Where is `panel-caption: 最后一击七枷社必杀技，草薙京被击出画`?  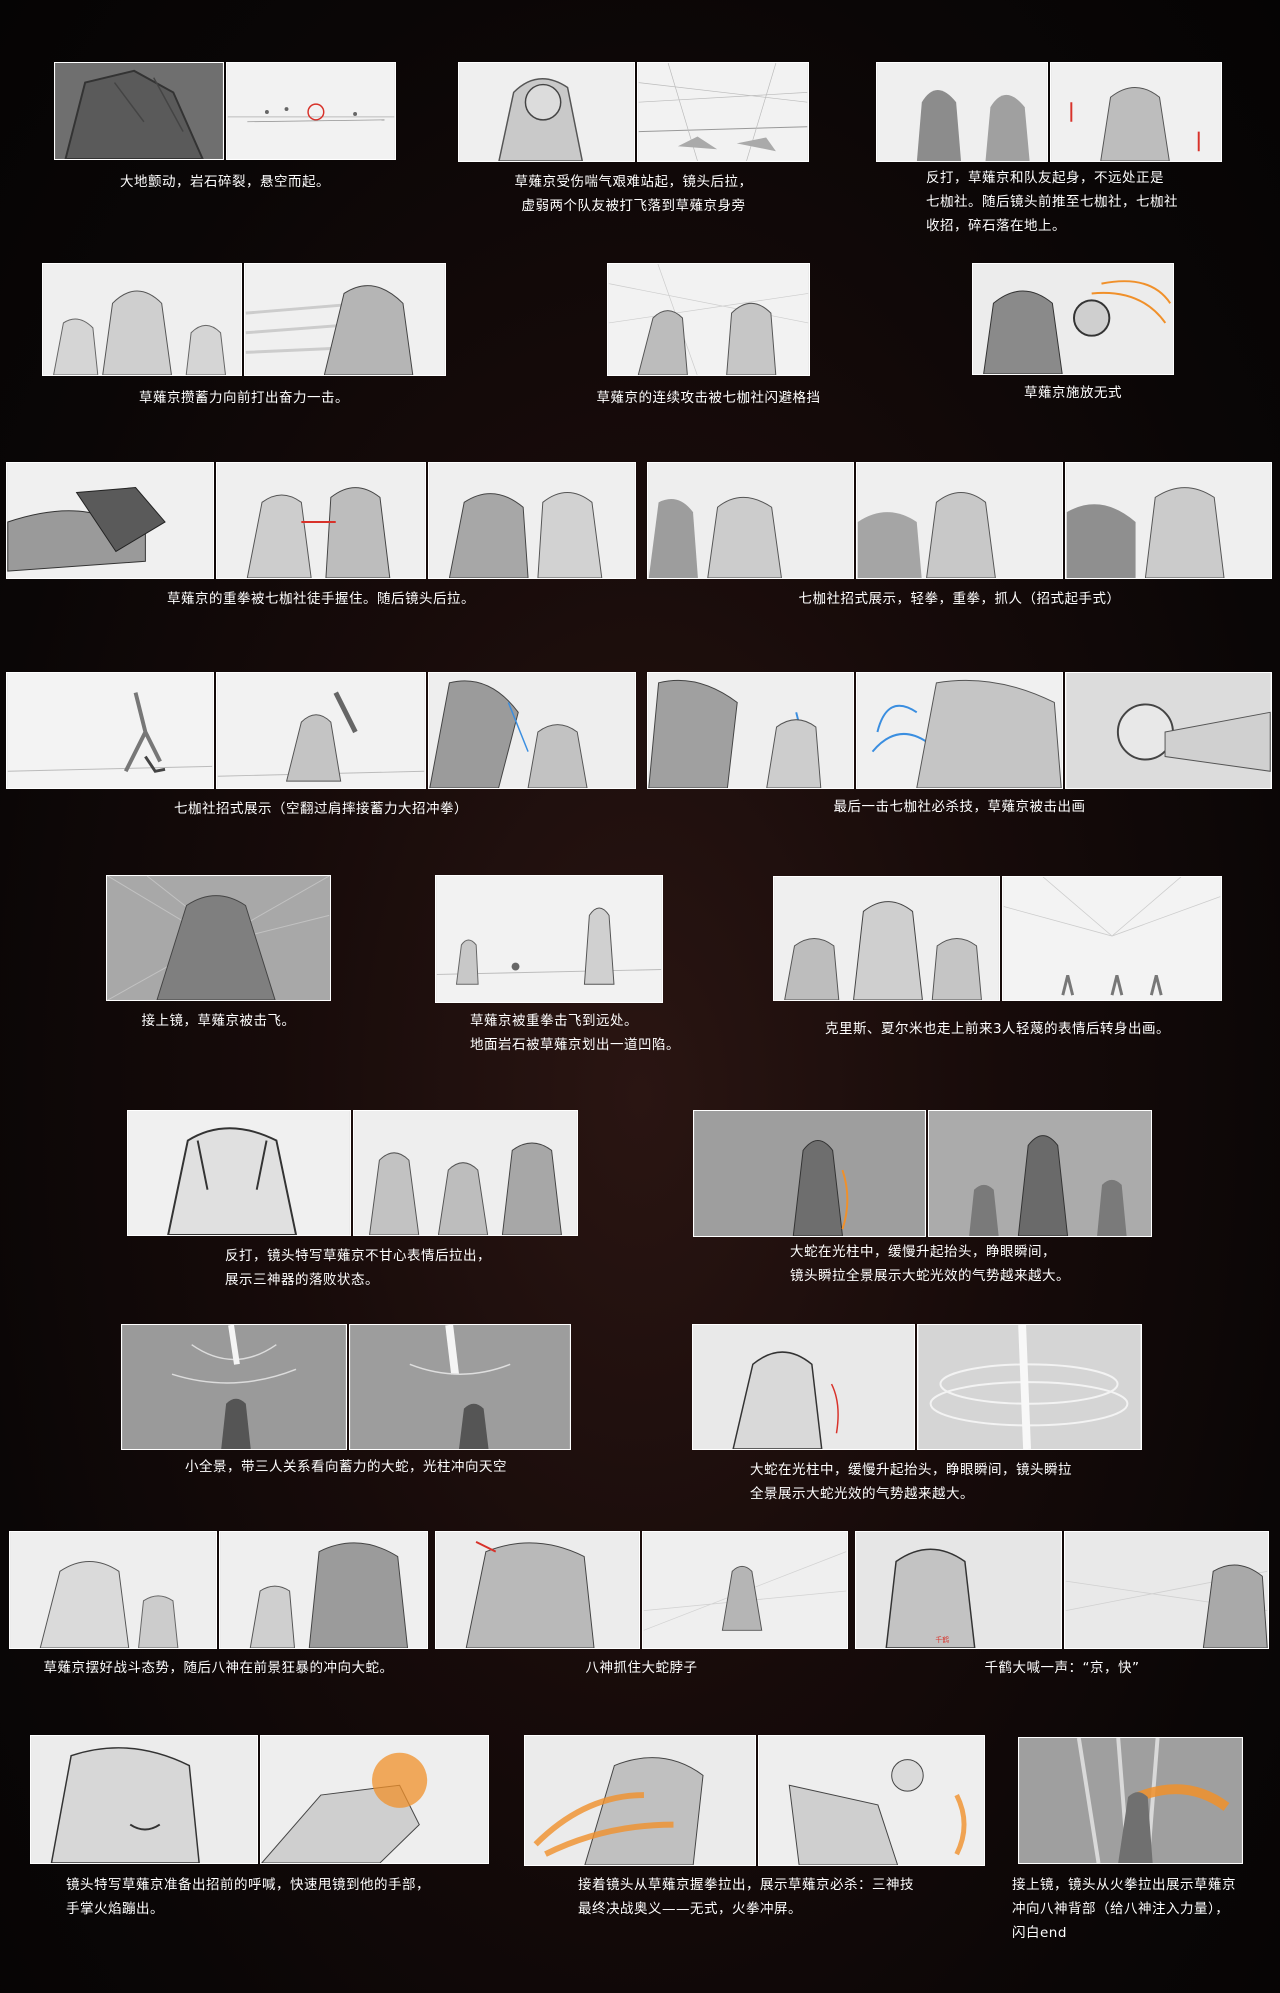 panel-caption: 最后一击七枷社必杀技，草薙京被击出画 is located at coordinates (959, 807).